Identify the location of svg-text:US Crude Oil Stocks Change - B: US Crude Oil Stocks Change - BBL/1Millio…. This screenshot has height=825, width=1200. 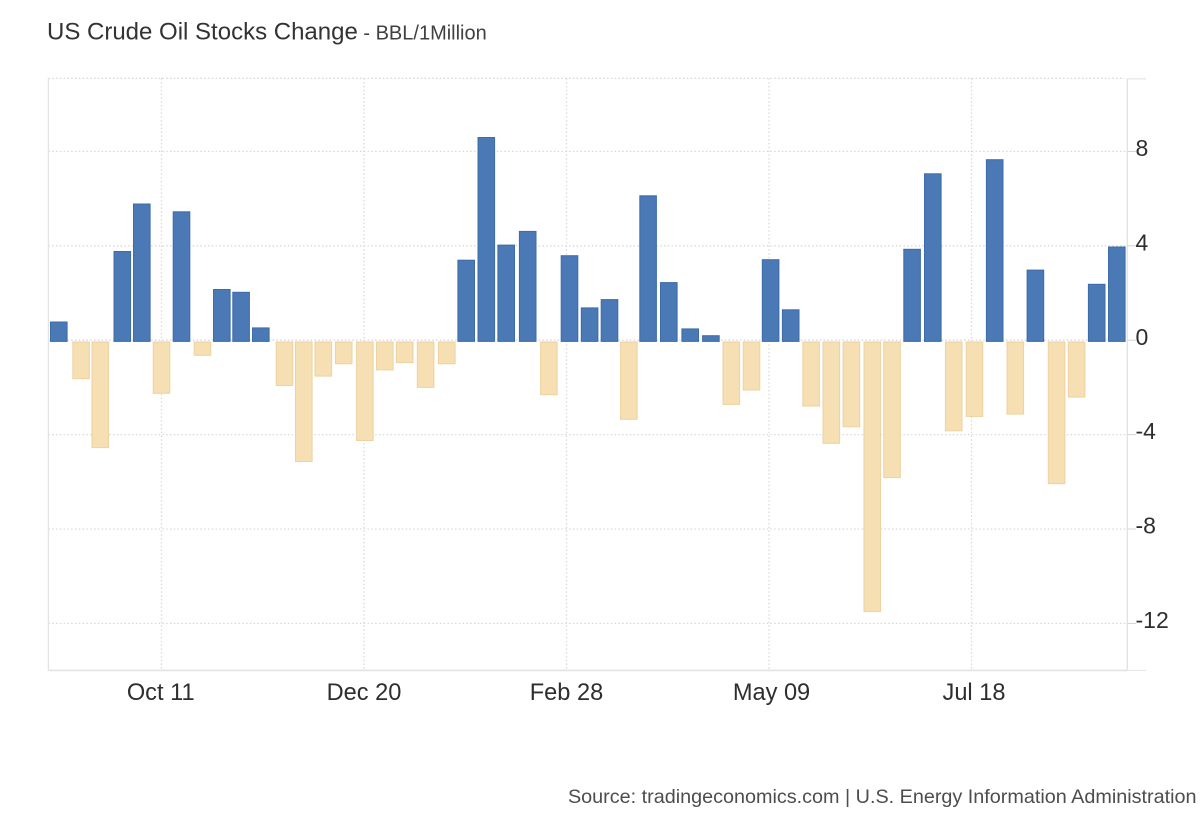
(267, 31).